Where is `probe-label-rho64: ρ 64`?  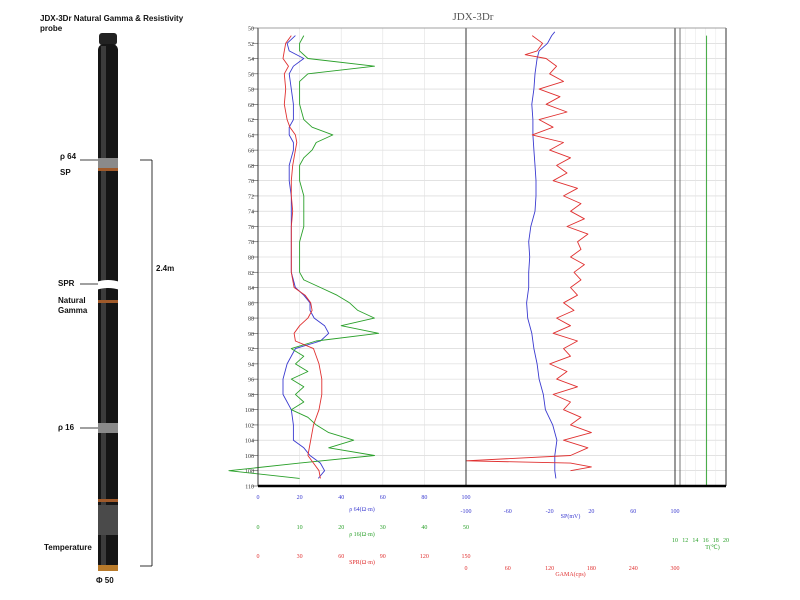 probe-label-rho64: ρ 64 is located at coordinates (68, 156).